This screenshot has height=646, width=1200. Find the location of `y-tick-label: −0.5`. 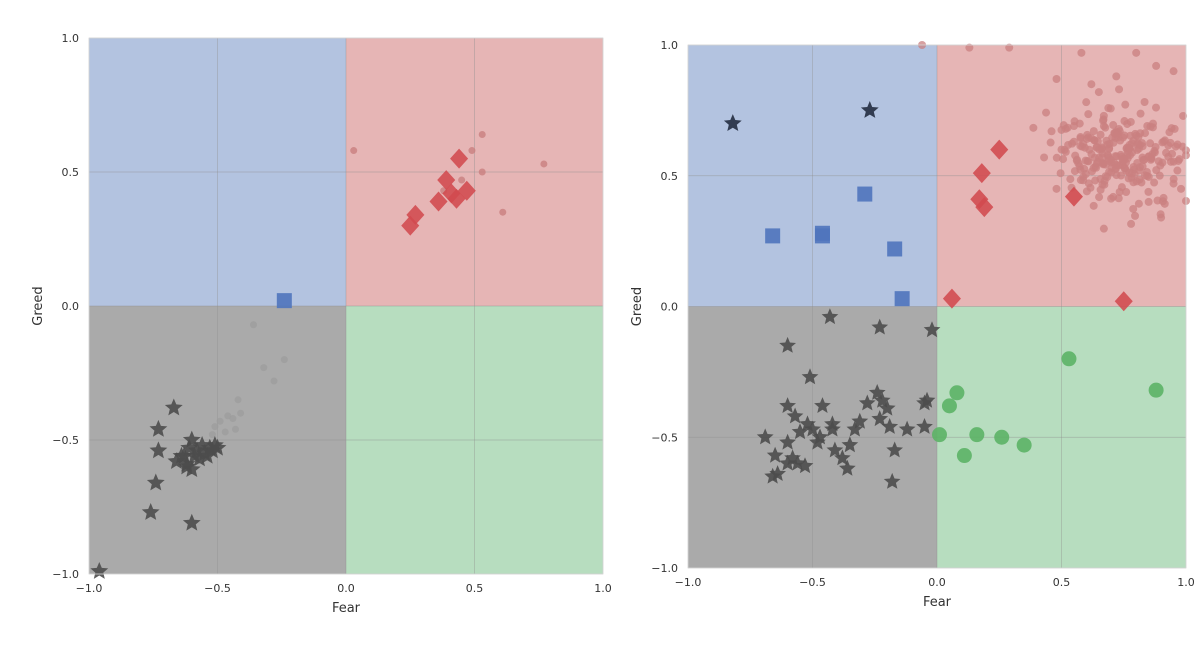

y-tick-label: −0.5 is located at coordinates (65, 440).